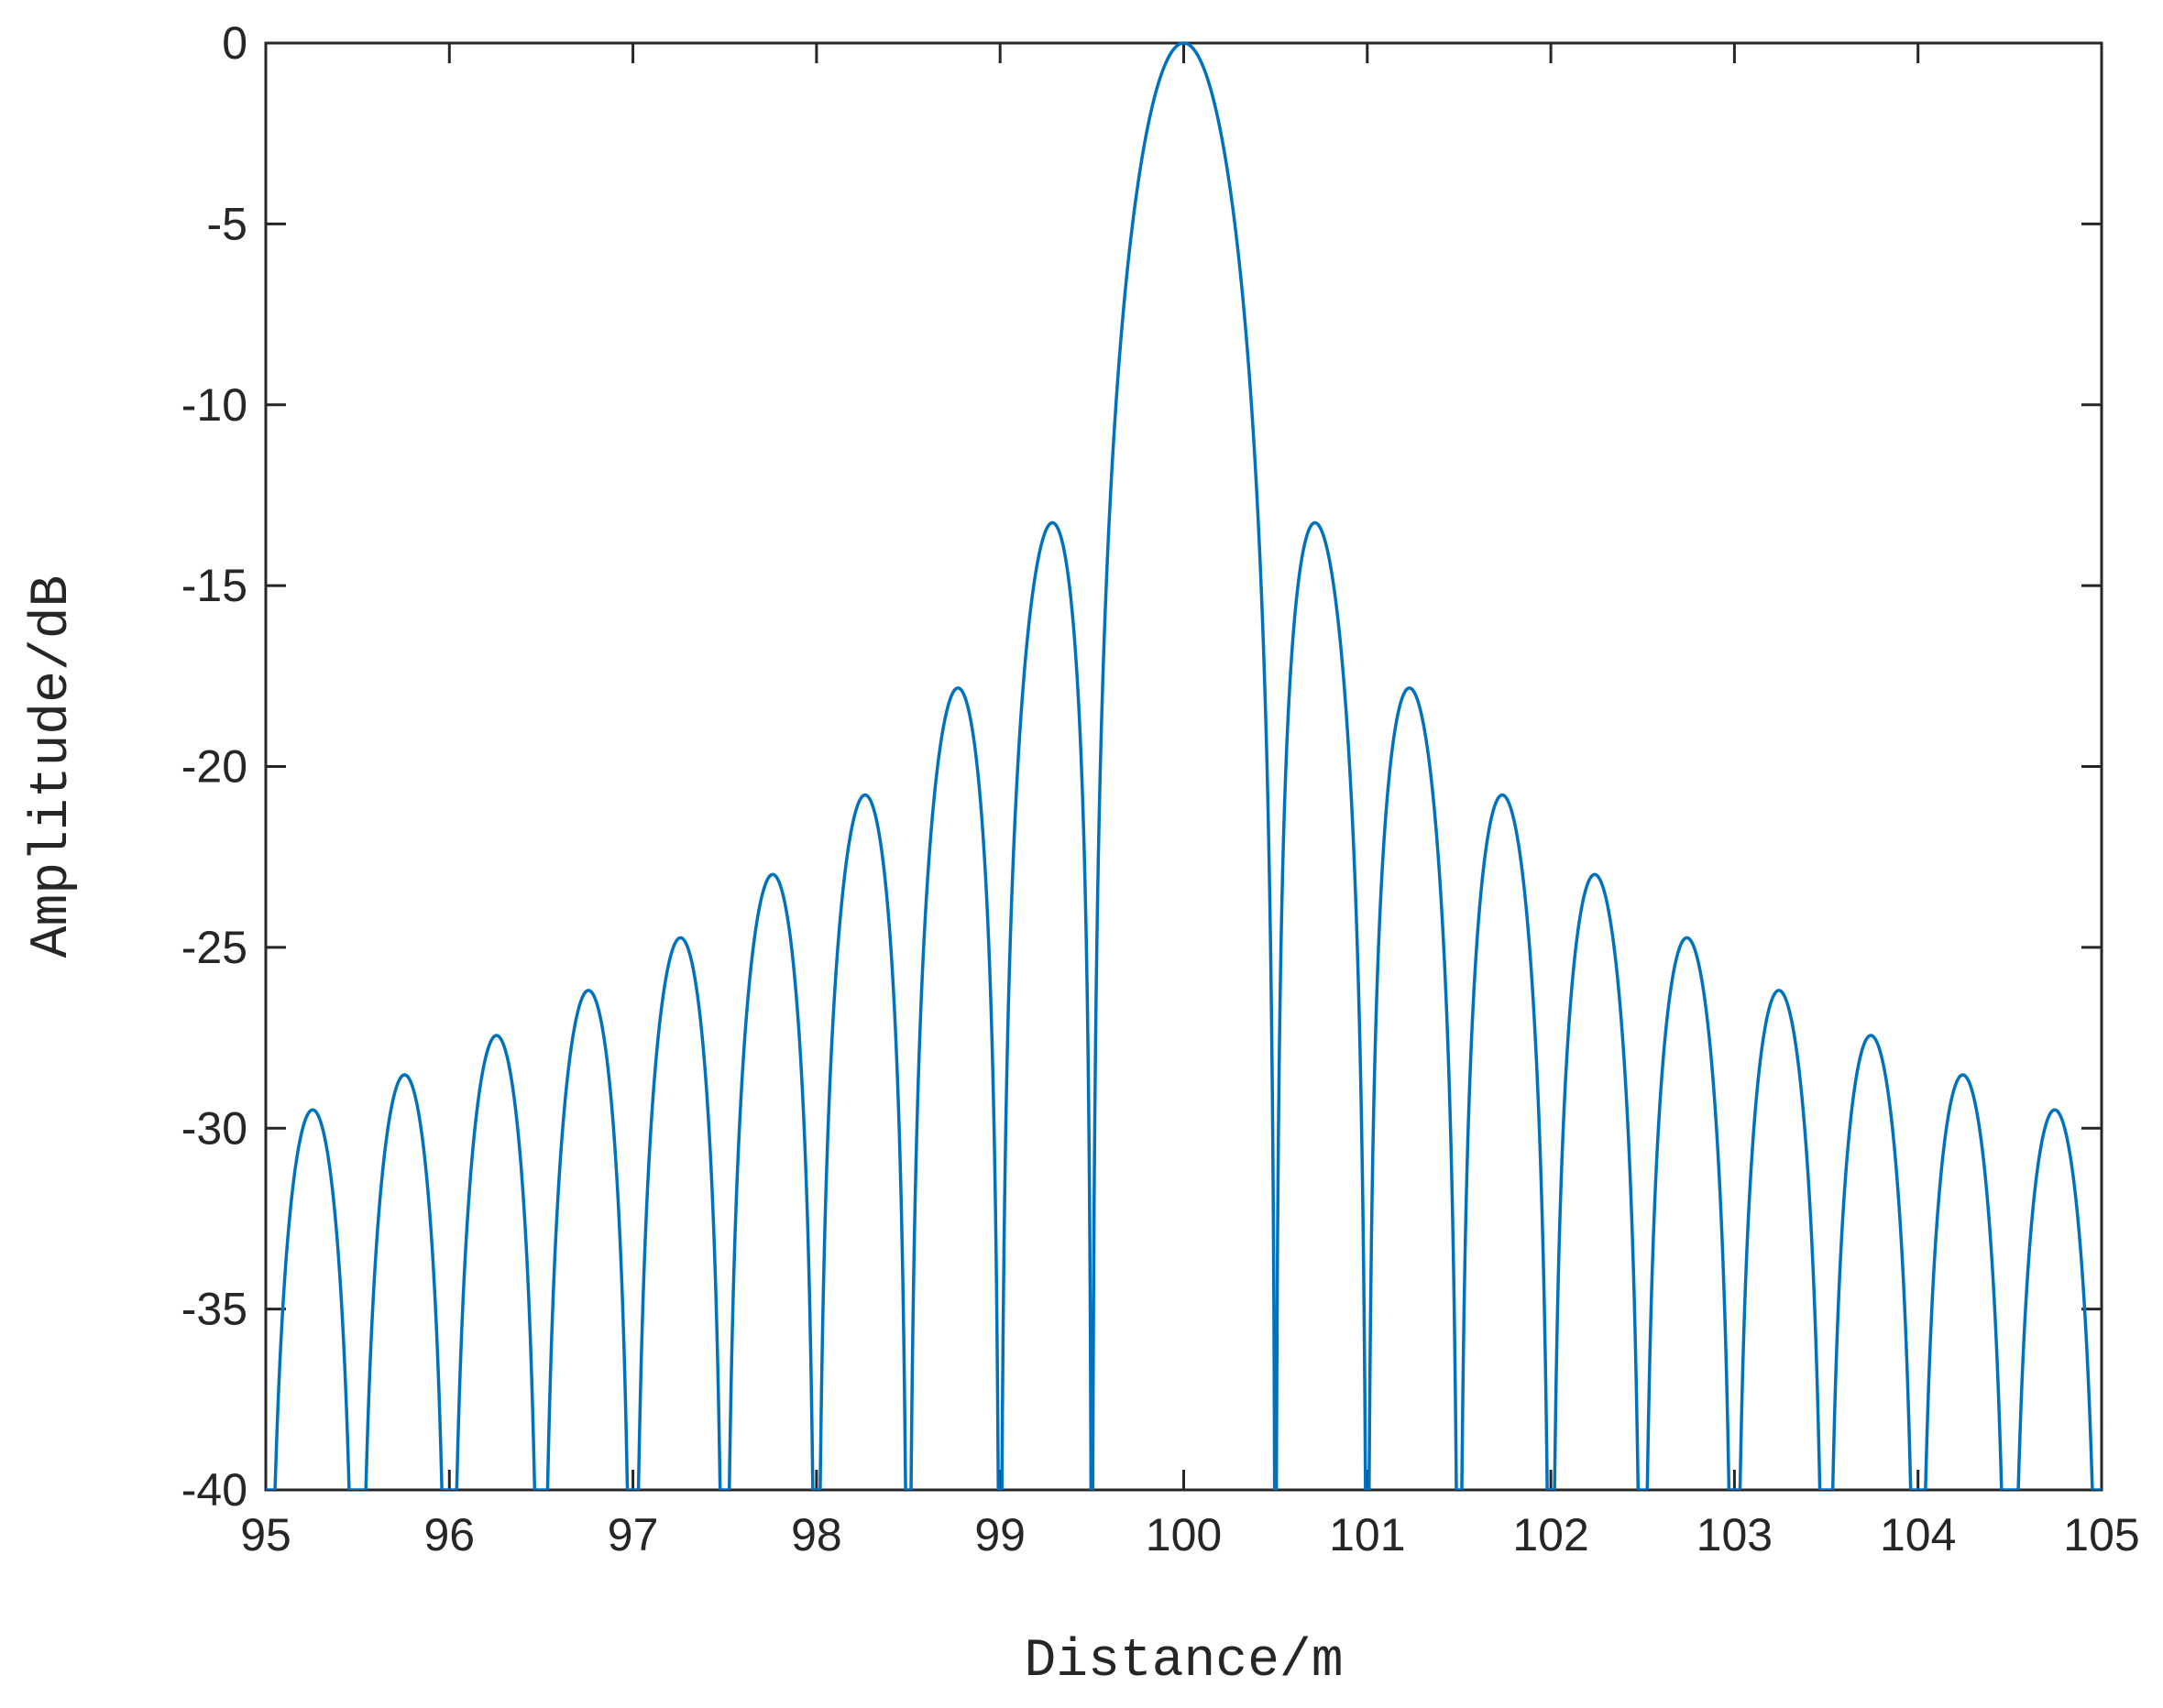  Describe the element at coordinates (214, 1309) in the screenshot. I see `y-tick-label: -35` at that location.